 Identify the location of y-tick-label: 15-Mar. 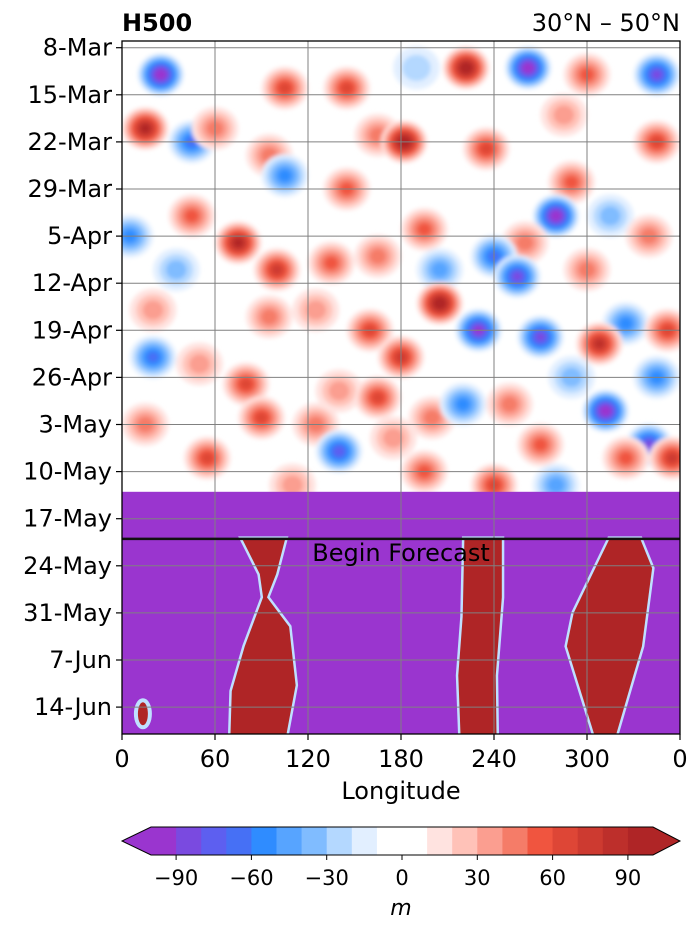
(70, 95).